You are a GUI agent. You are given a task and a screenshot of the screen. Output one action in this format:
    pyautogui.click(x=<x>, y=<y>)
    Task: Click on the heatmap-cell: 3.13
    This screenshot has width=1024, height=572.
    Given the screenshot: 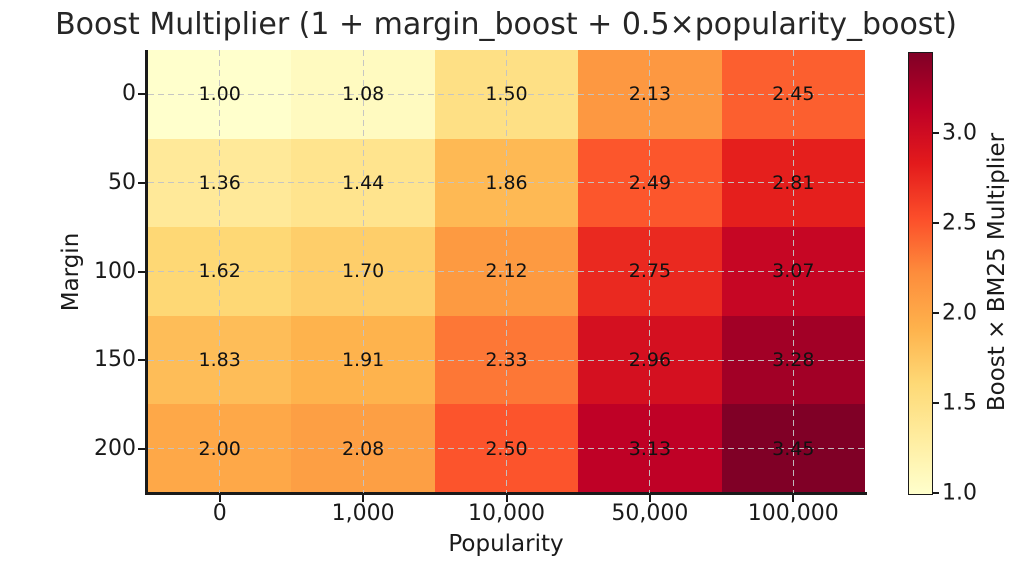 What is the action you would take?
    pyautogui.click(x=650, y=448)
    